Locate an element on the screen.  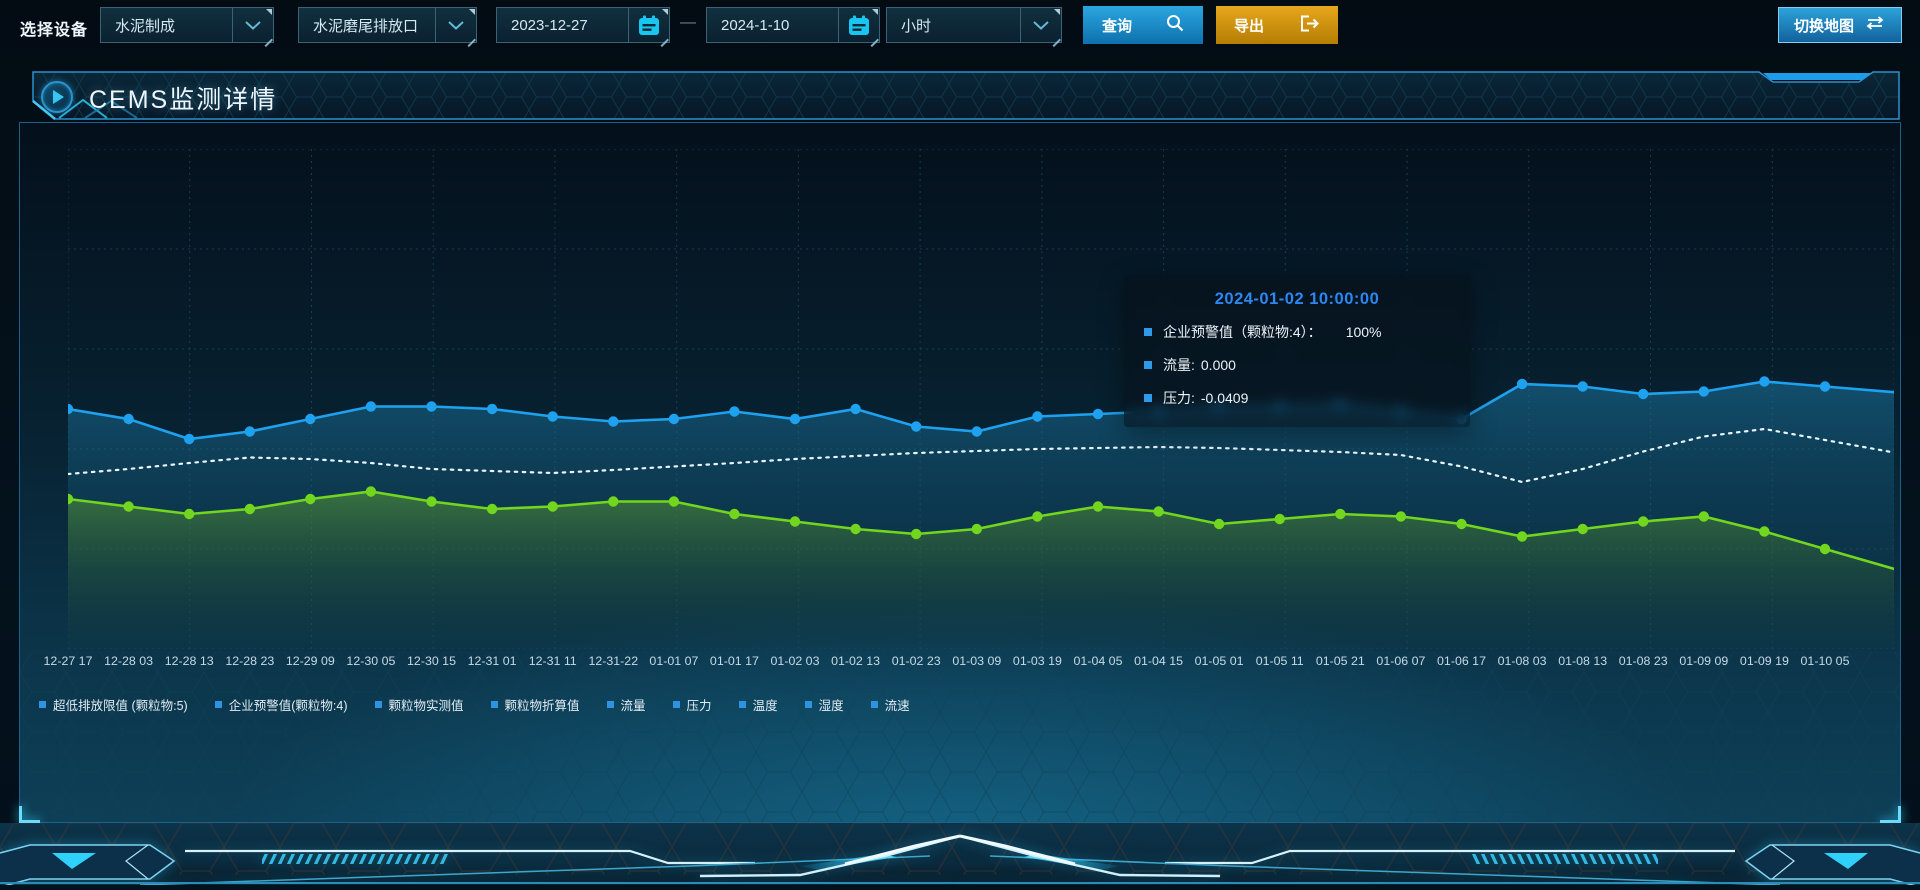
x-tick-label: 12-28 23 is located at coordinates (250, 661).